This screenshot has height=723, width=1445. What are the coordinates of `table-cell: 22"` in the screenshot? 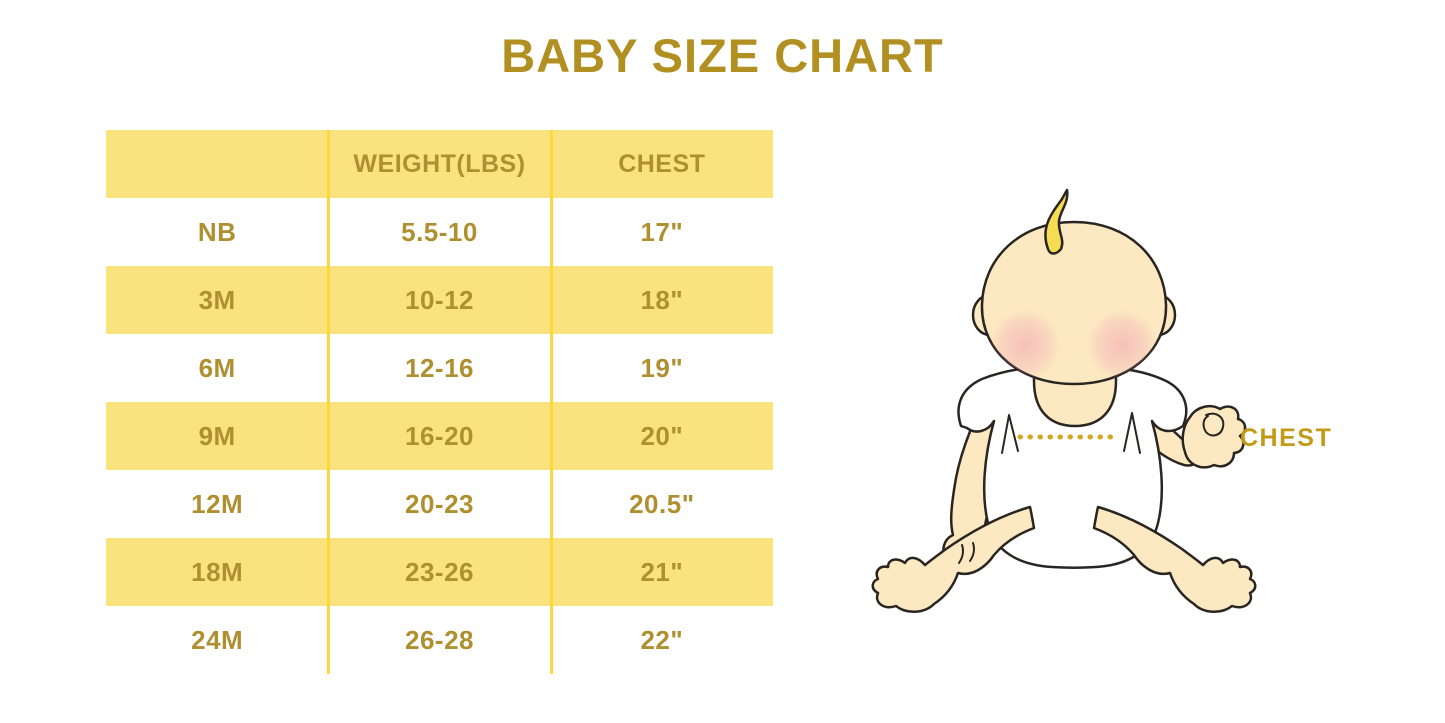 It's located at (662, 639).